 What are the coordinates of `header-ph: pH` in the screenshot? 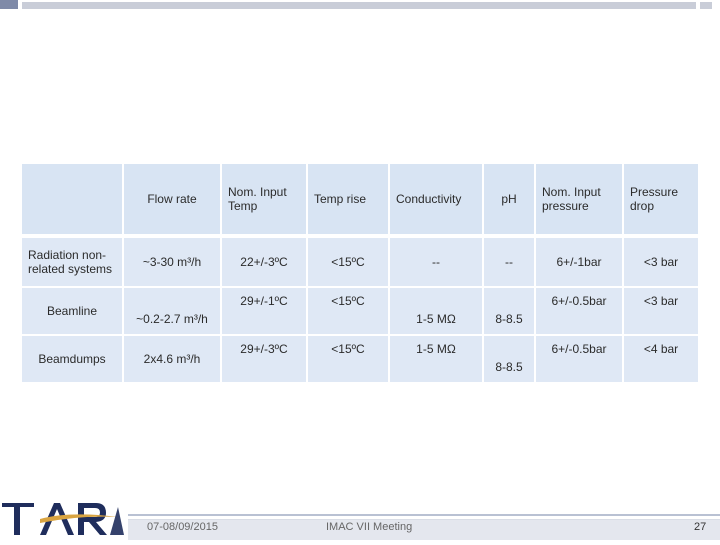 It's located at (509, 200).